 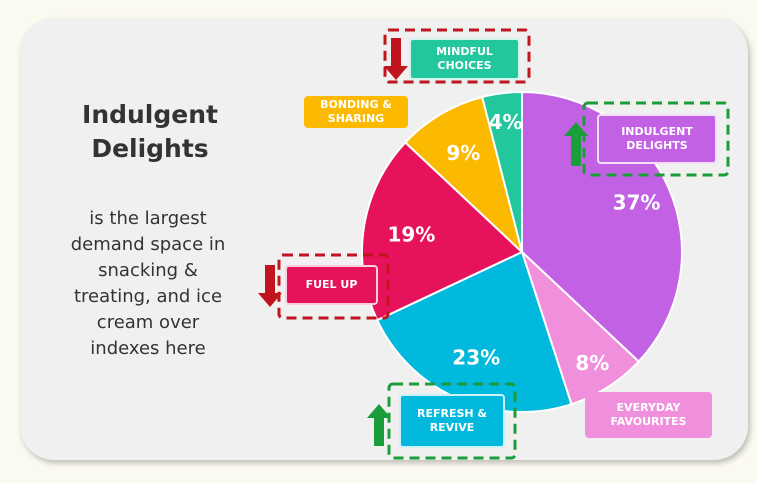 I want to click on value-label: 23%, so click(x=476, y=358).